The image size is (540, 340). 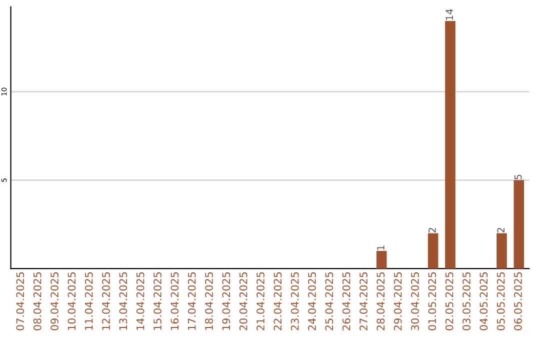 I want to click on x-tick-label: 10.04.2025, so click(x=72, y=301).